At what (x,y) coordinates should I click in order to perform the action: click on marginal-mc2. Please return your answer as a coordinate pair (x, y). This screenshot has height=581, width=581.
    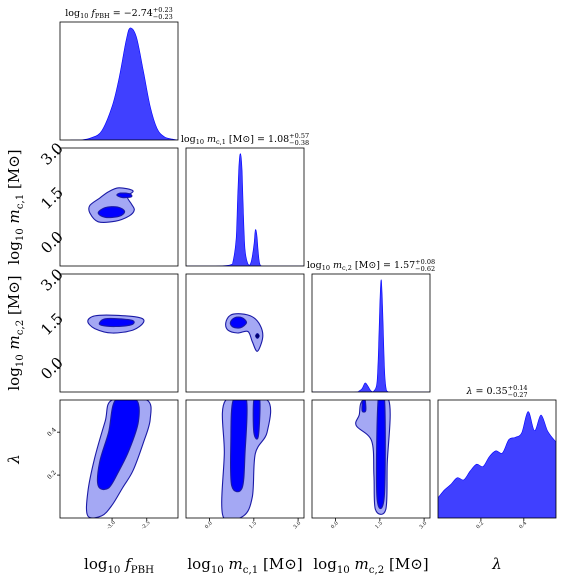
    Looking at the image, I should click on (371, 335).